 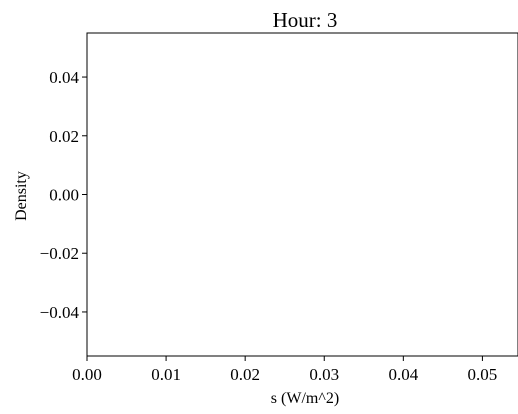 I want to click on y-axis-label-group: Density, so click(x=21, y=196).